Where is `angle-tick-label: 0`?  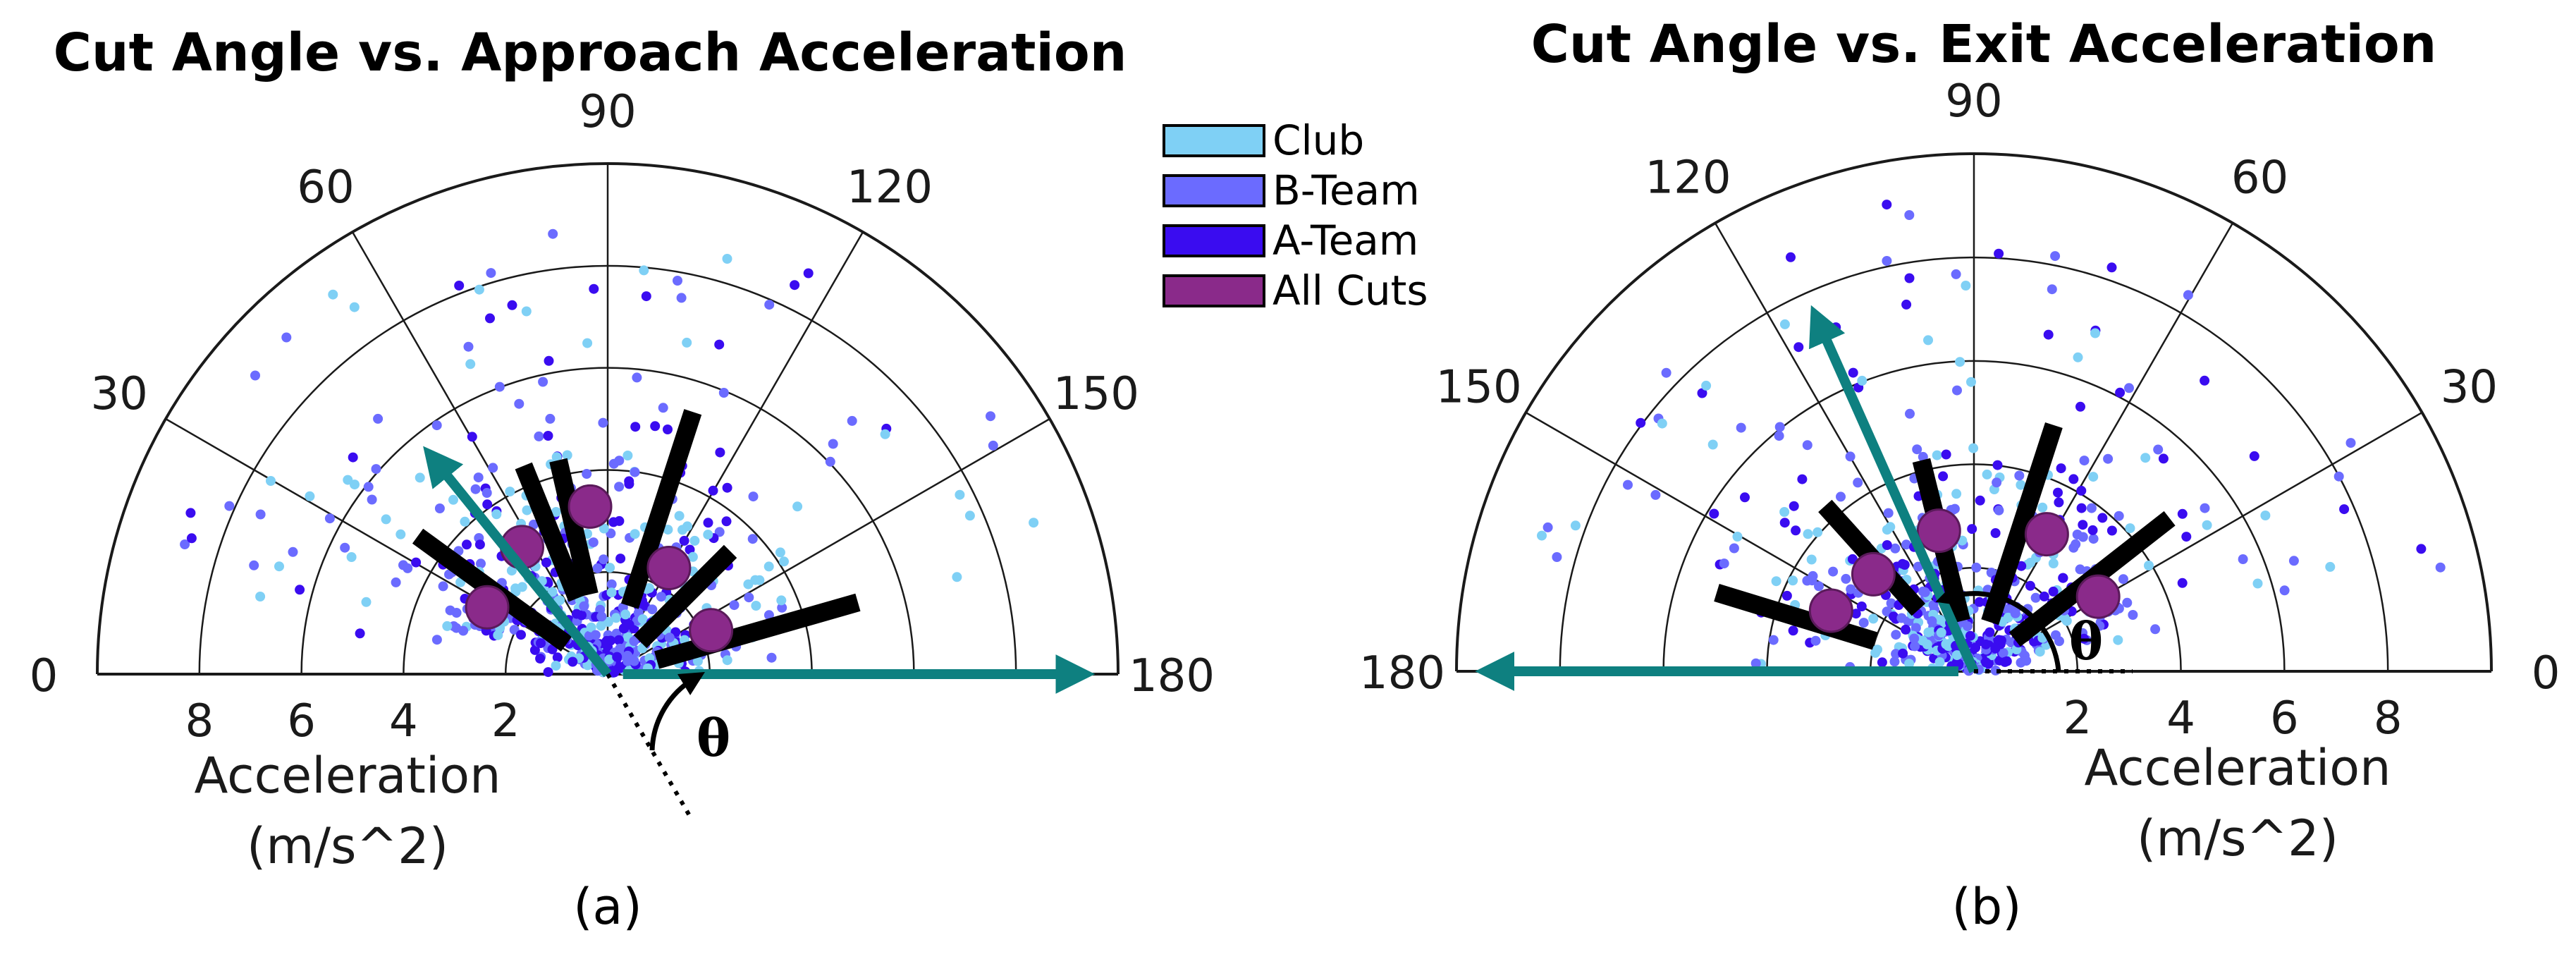 angle-tick-label: 0 is located at coordinates (44, 676).